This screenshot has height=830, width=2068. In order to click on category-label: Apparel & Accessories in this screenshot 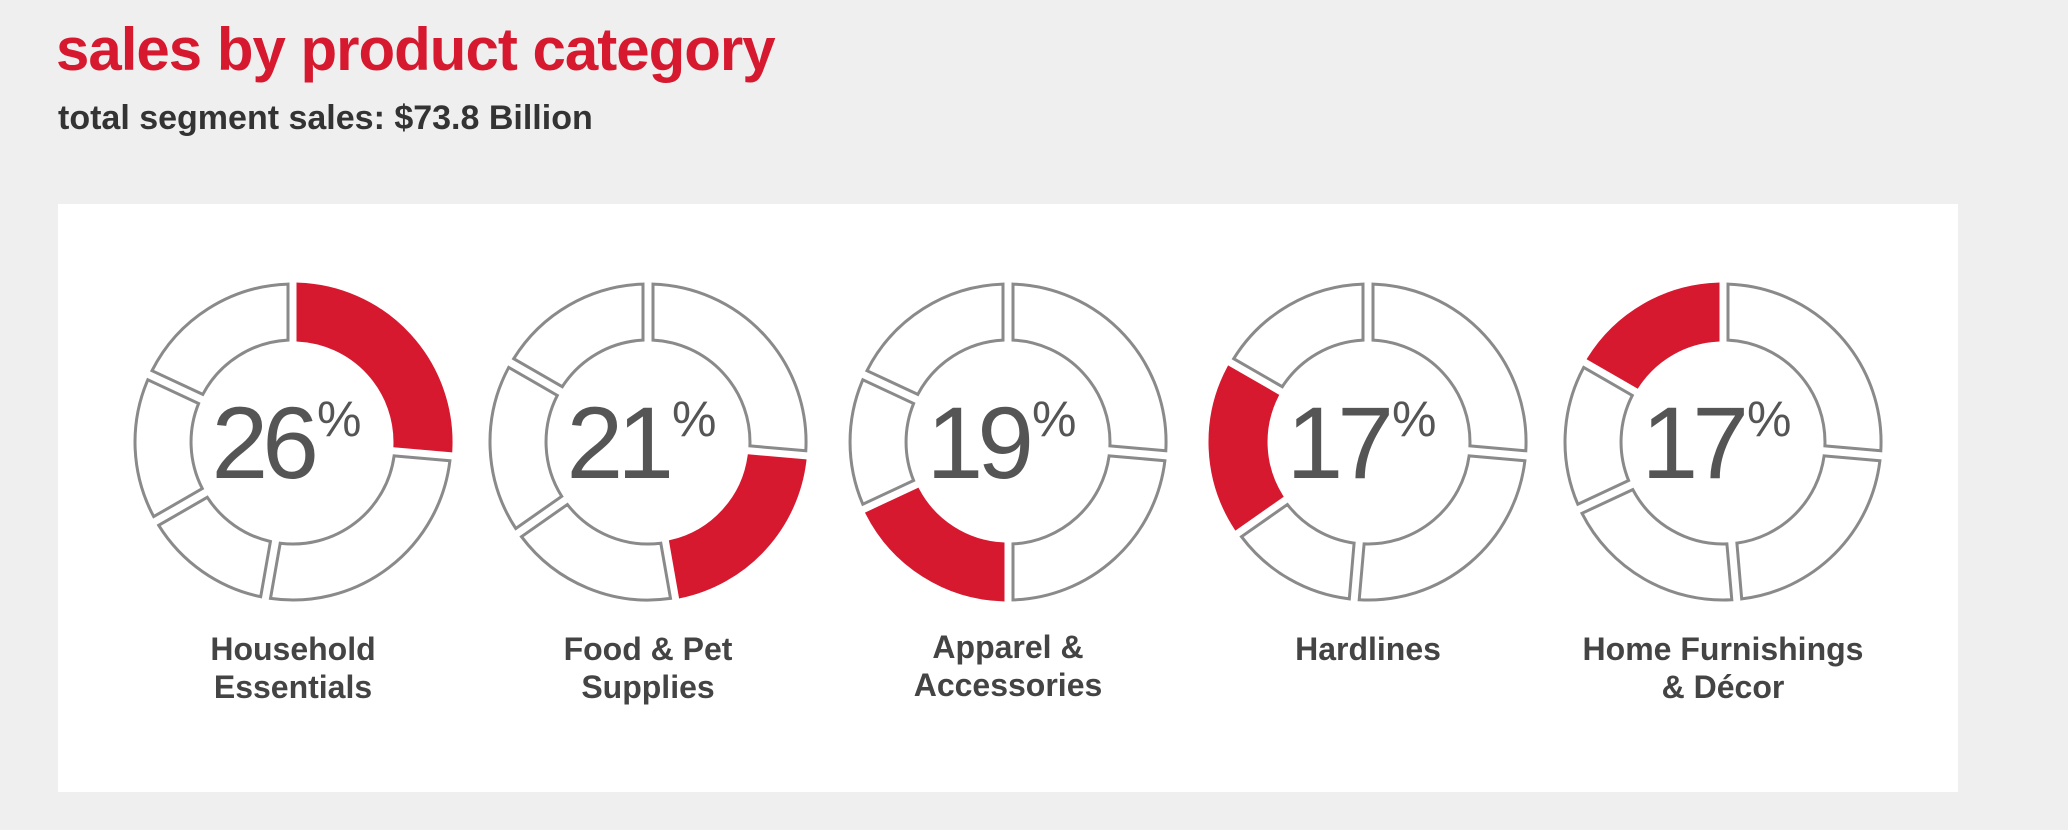, I will do `click(1008, 666)`.